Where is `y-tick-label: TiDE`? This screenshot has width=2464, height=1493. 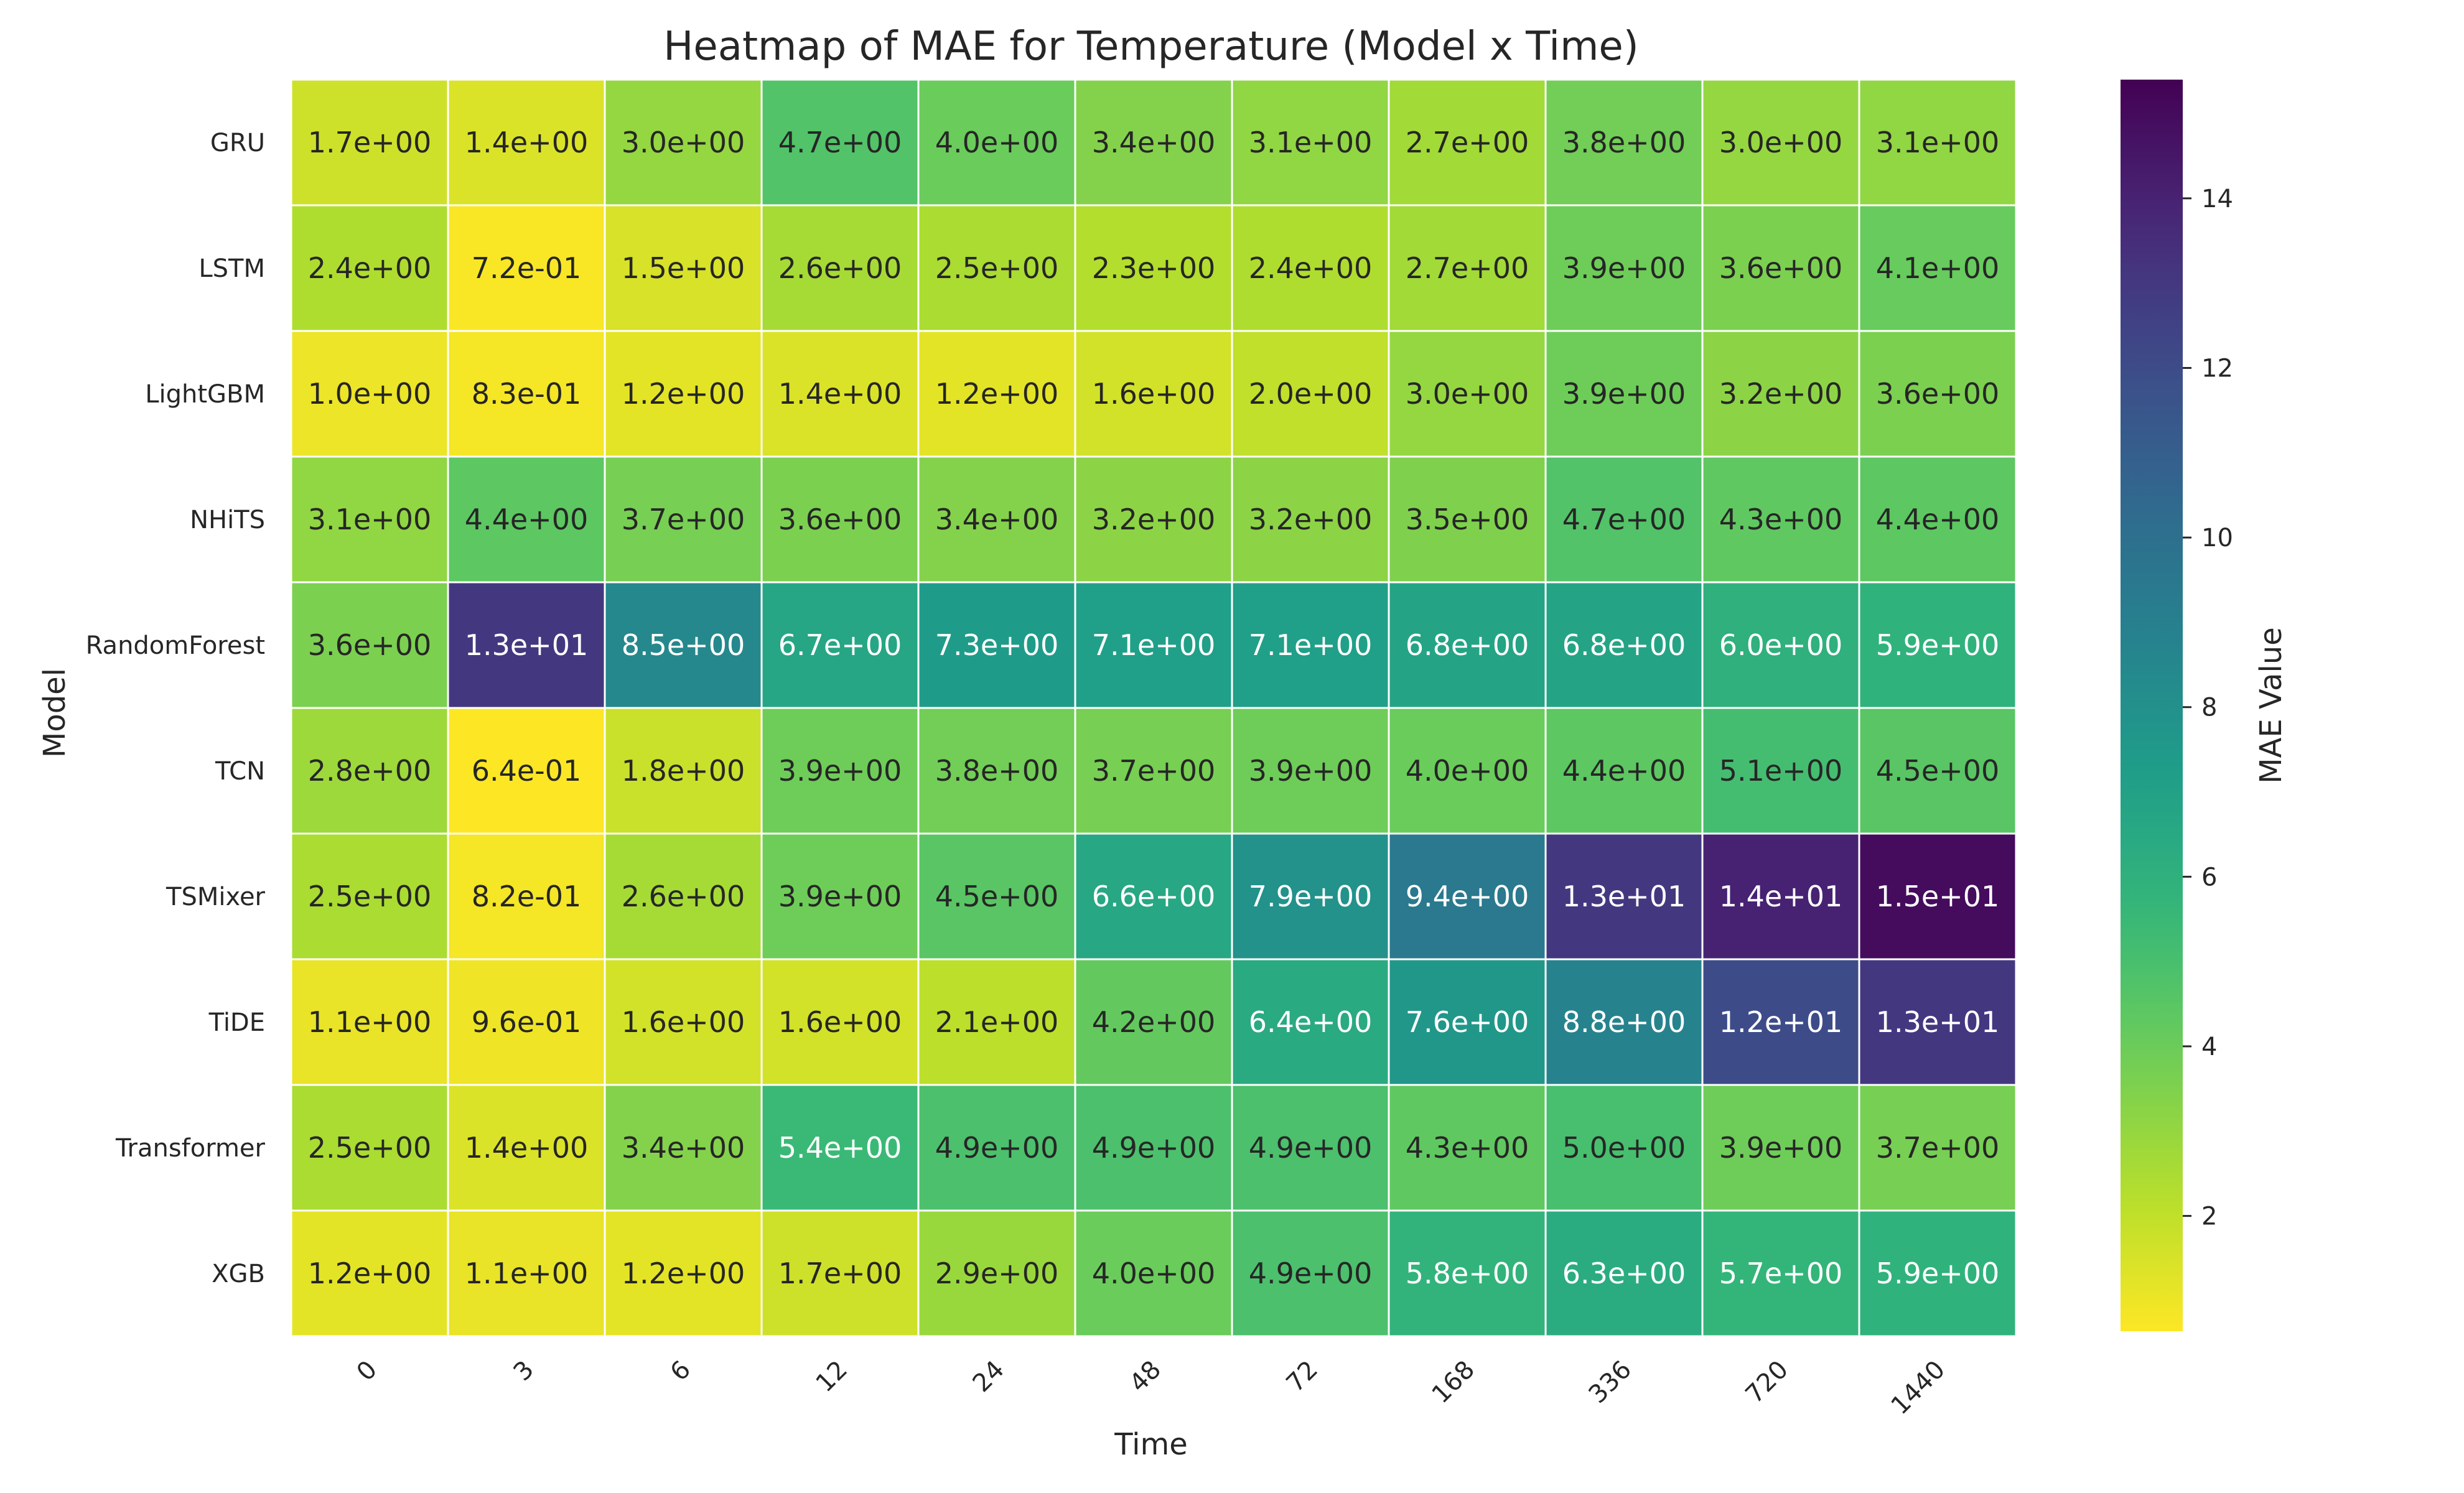 y-tick-label: TiDE is located at coordinates (236, 1022).